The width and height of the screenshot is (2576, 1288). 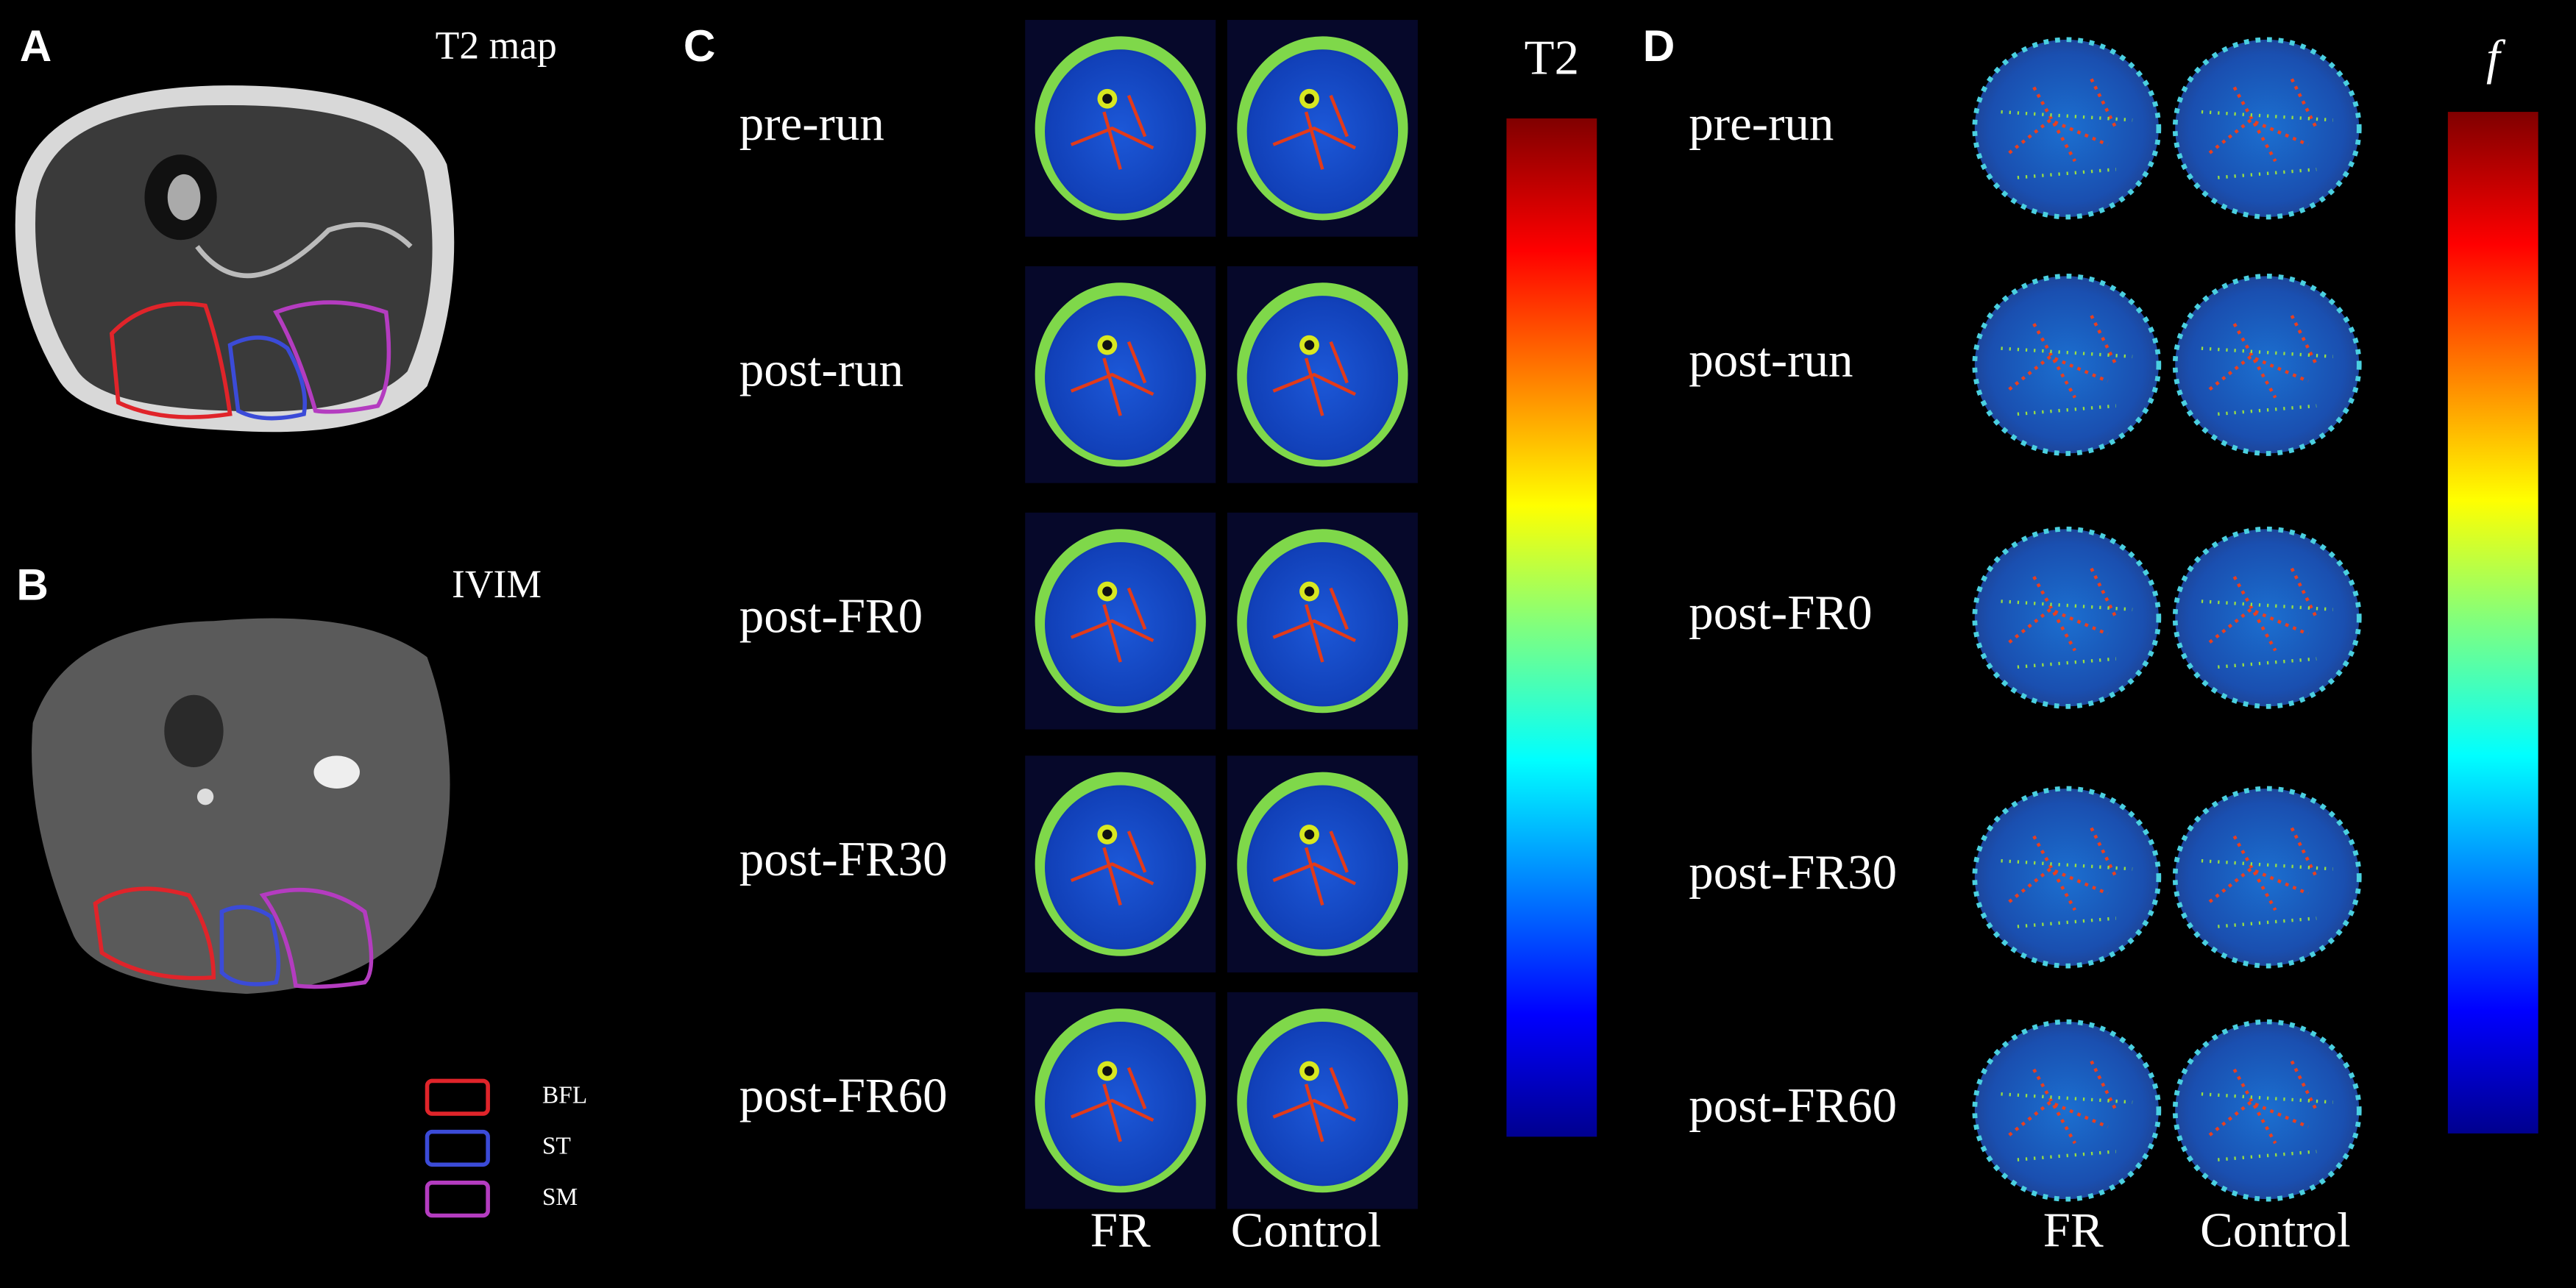 What do you see at coordinates (564, 1095) in the screenshot?
I see `legend-label: BFL` at bounding box center [564, 1095].